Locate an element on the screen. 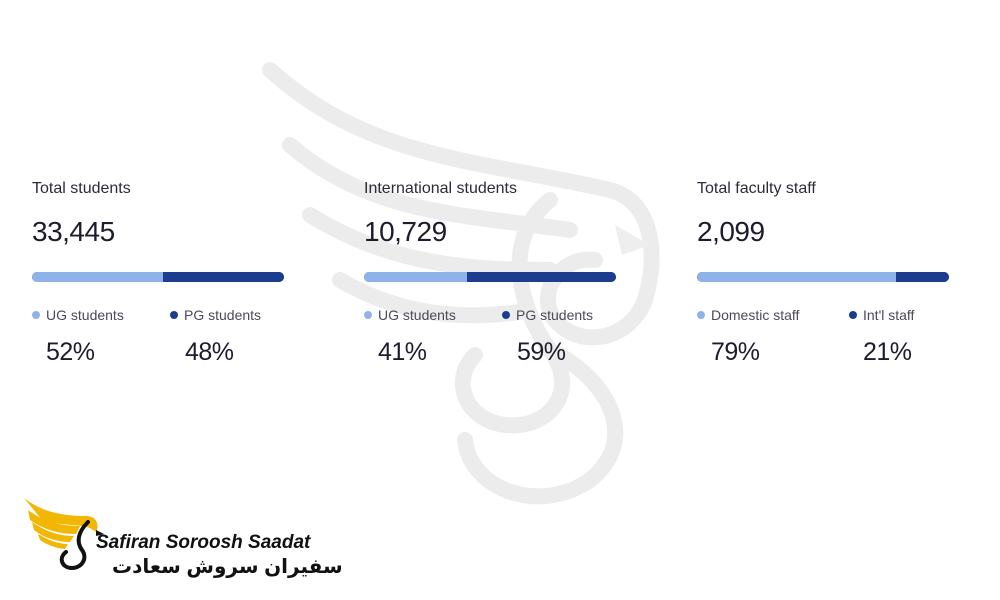  stat-label: International students is located at coordinates (440, 188).